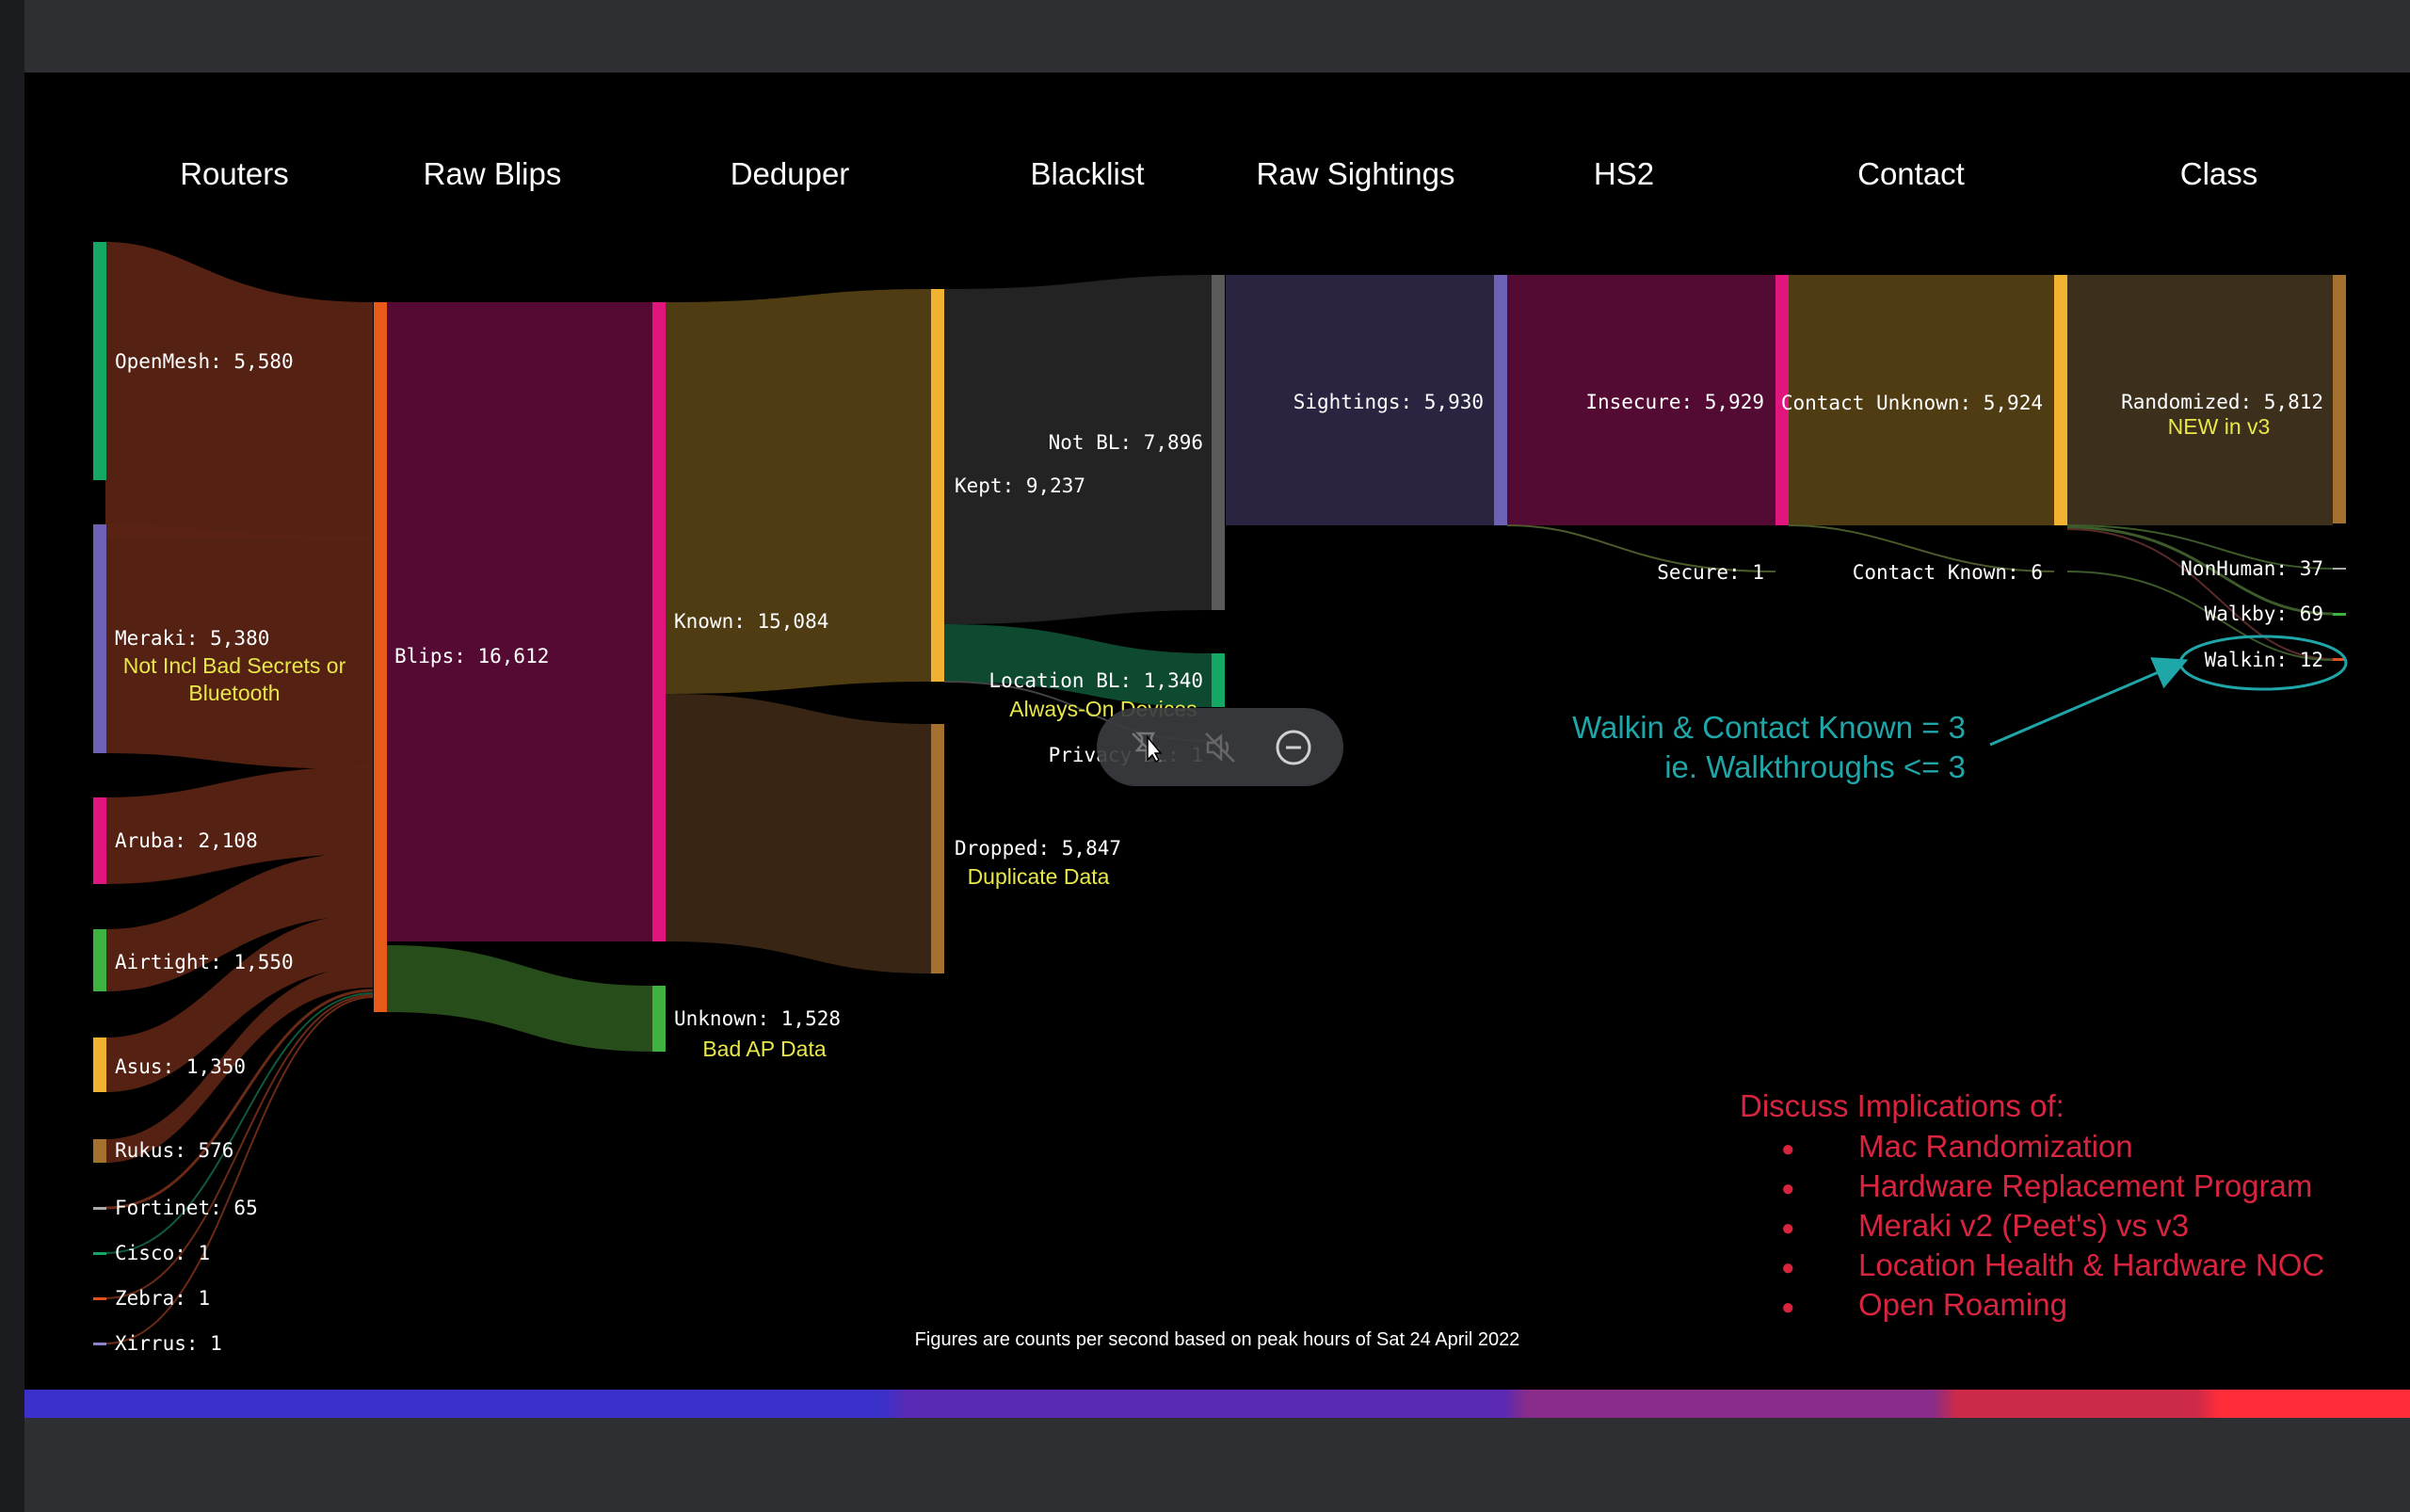 The image size is (2410, 1512). What do you see at coordinates (99, 1151) in the screenshot?
I see `node-bar-rukus` at bounding box center [99, 1151].